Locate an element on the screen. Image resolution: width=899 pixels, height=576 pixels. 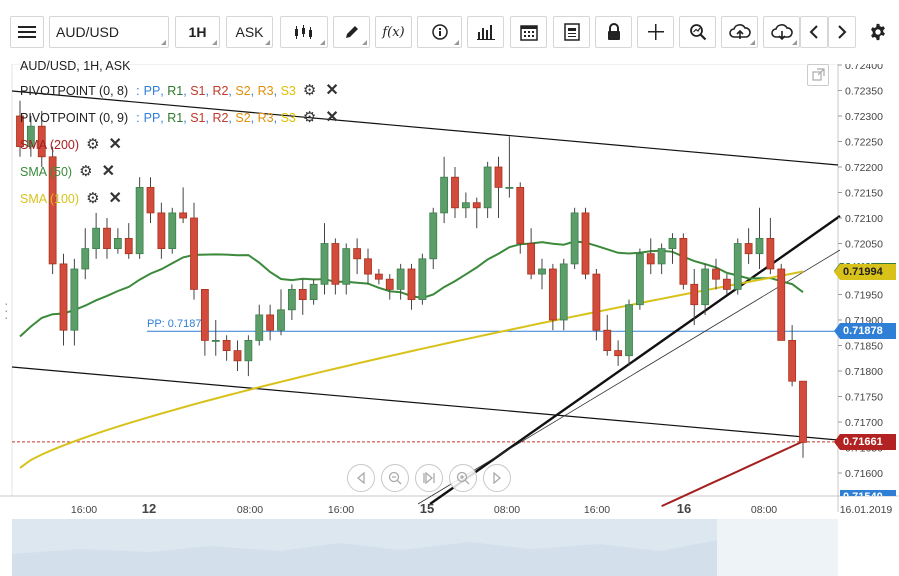
volume-button is located at coordinates (485, 32).